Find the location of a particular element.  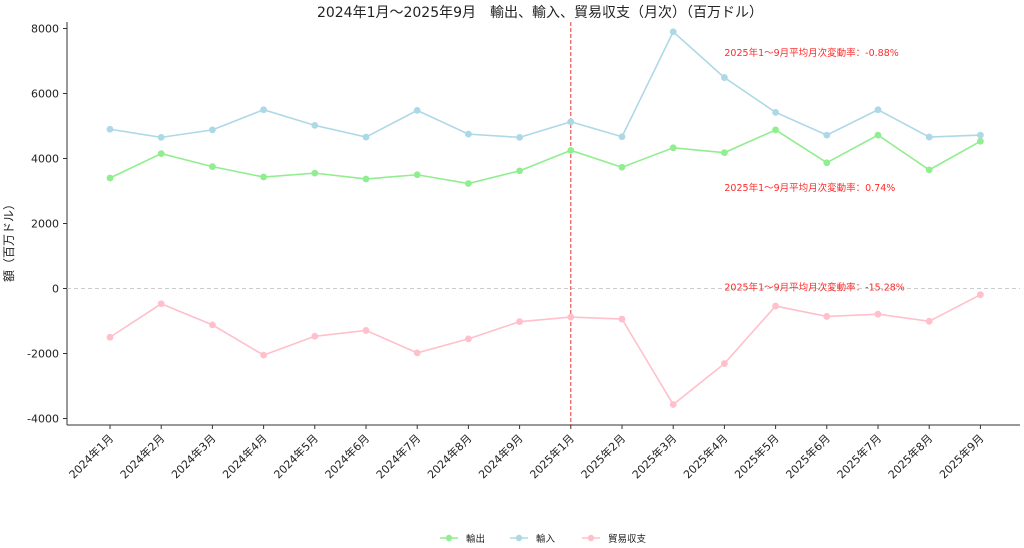

legend-label-2: 貿易収支 is located at coordinates (627, 539).